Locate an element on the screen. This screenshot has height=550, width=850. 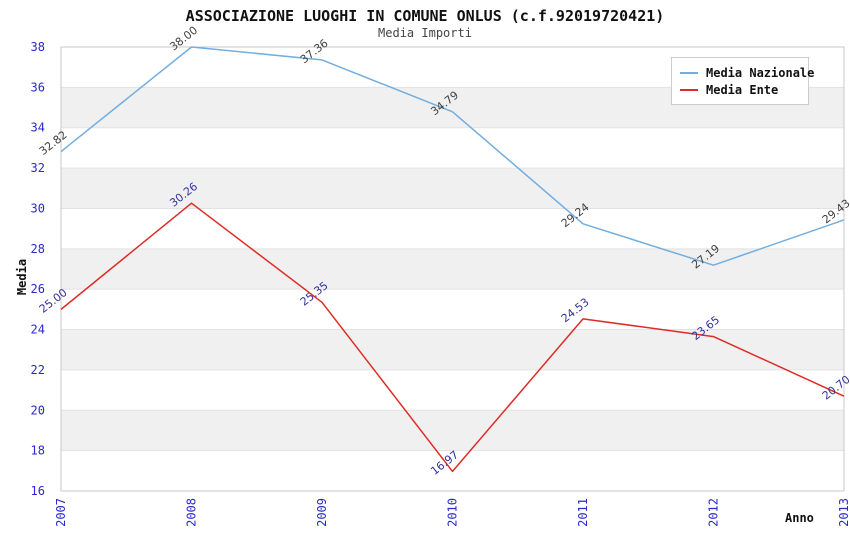
legend: Media Nazionale Media Ente is located at coordinates (742, 81).